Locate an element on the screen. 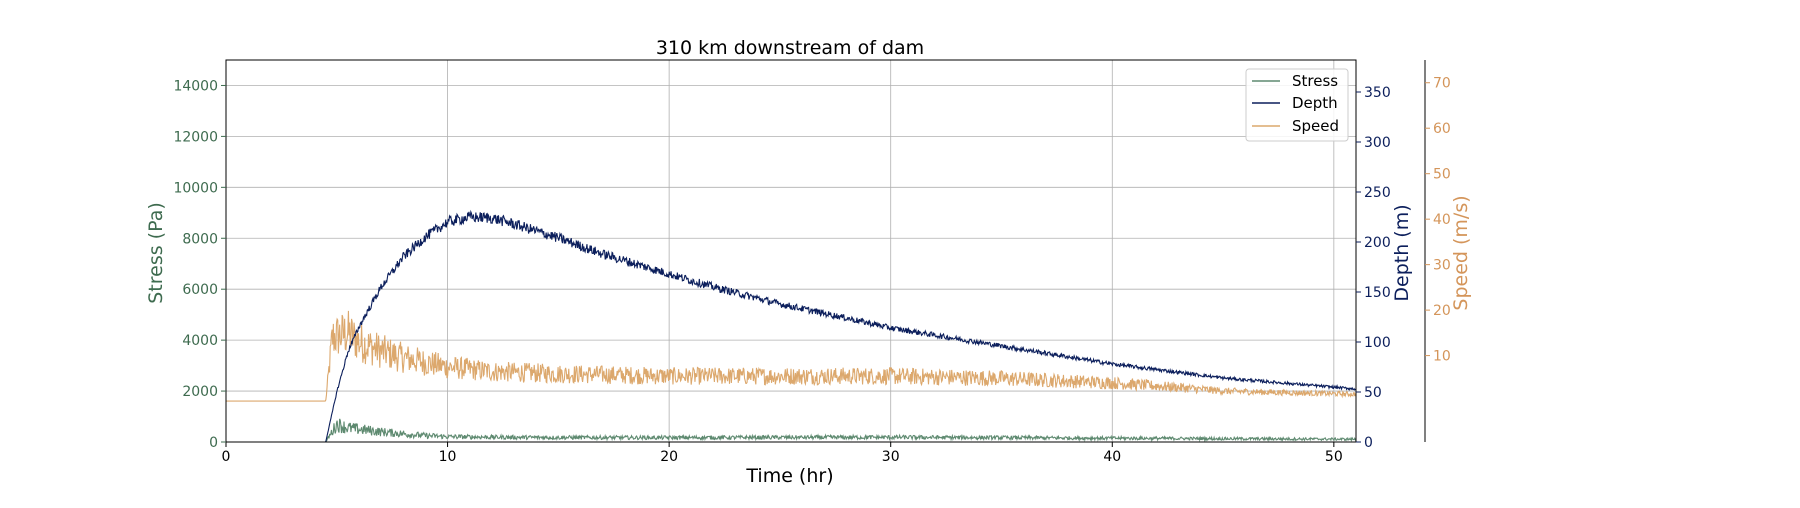 Image resolution: width=1800 pixels, height=508 pixels. x-tick-label: 50 is located at coordinates (1334, 457).